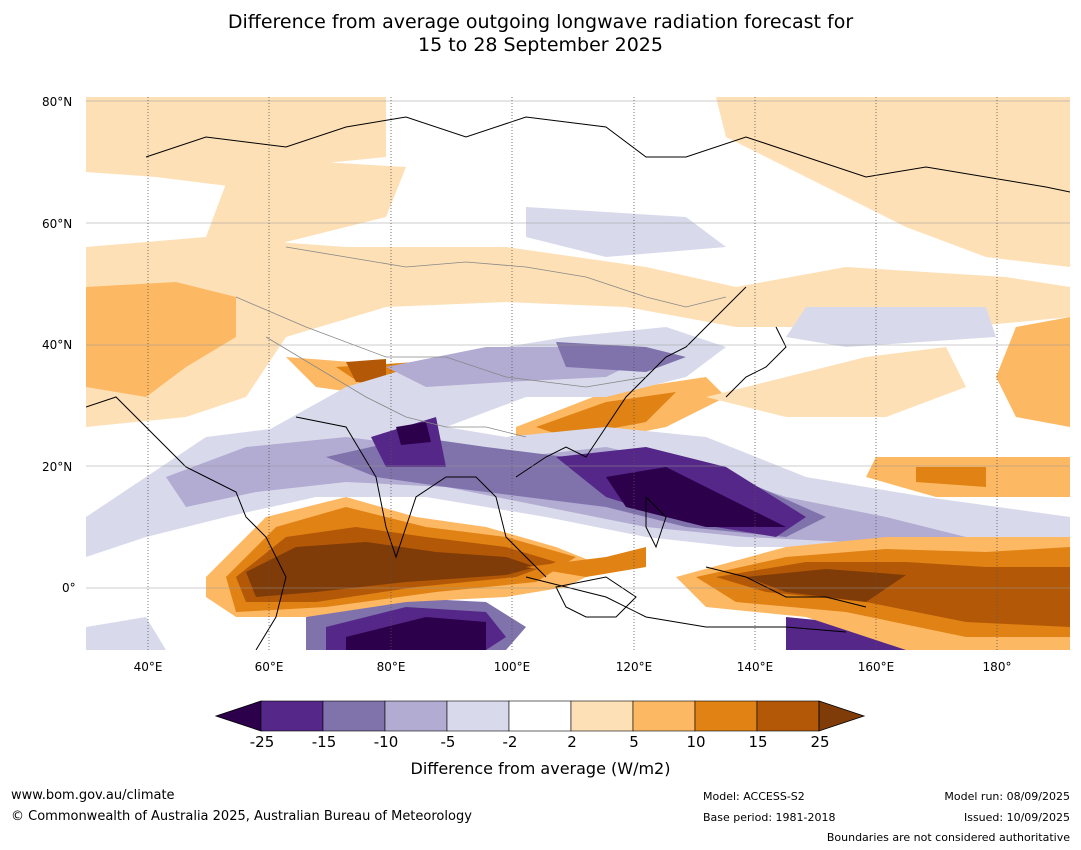  I want to click on lon-label-40e: 40°E, so click(148, 667).